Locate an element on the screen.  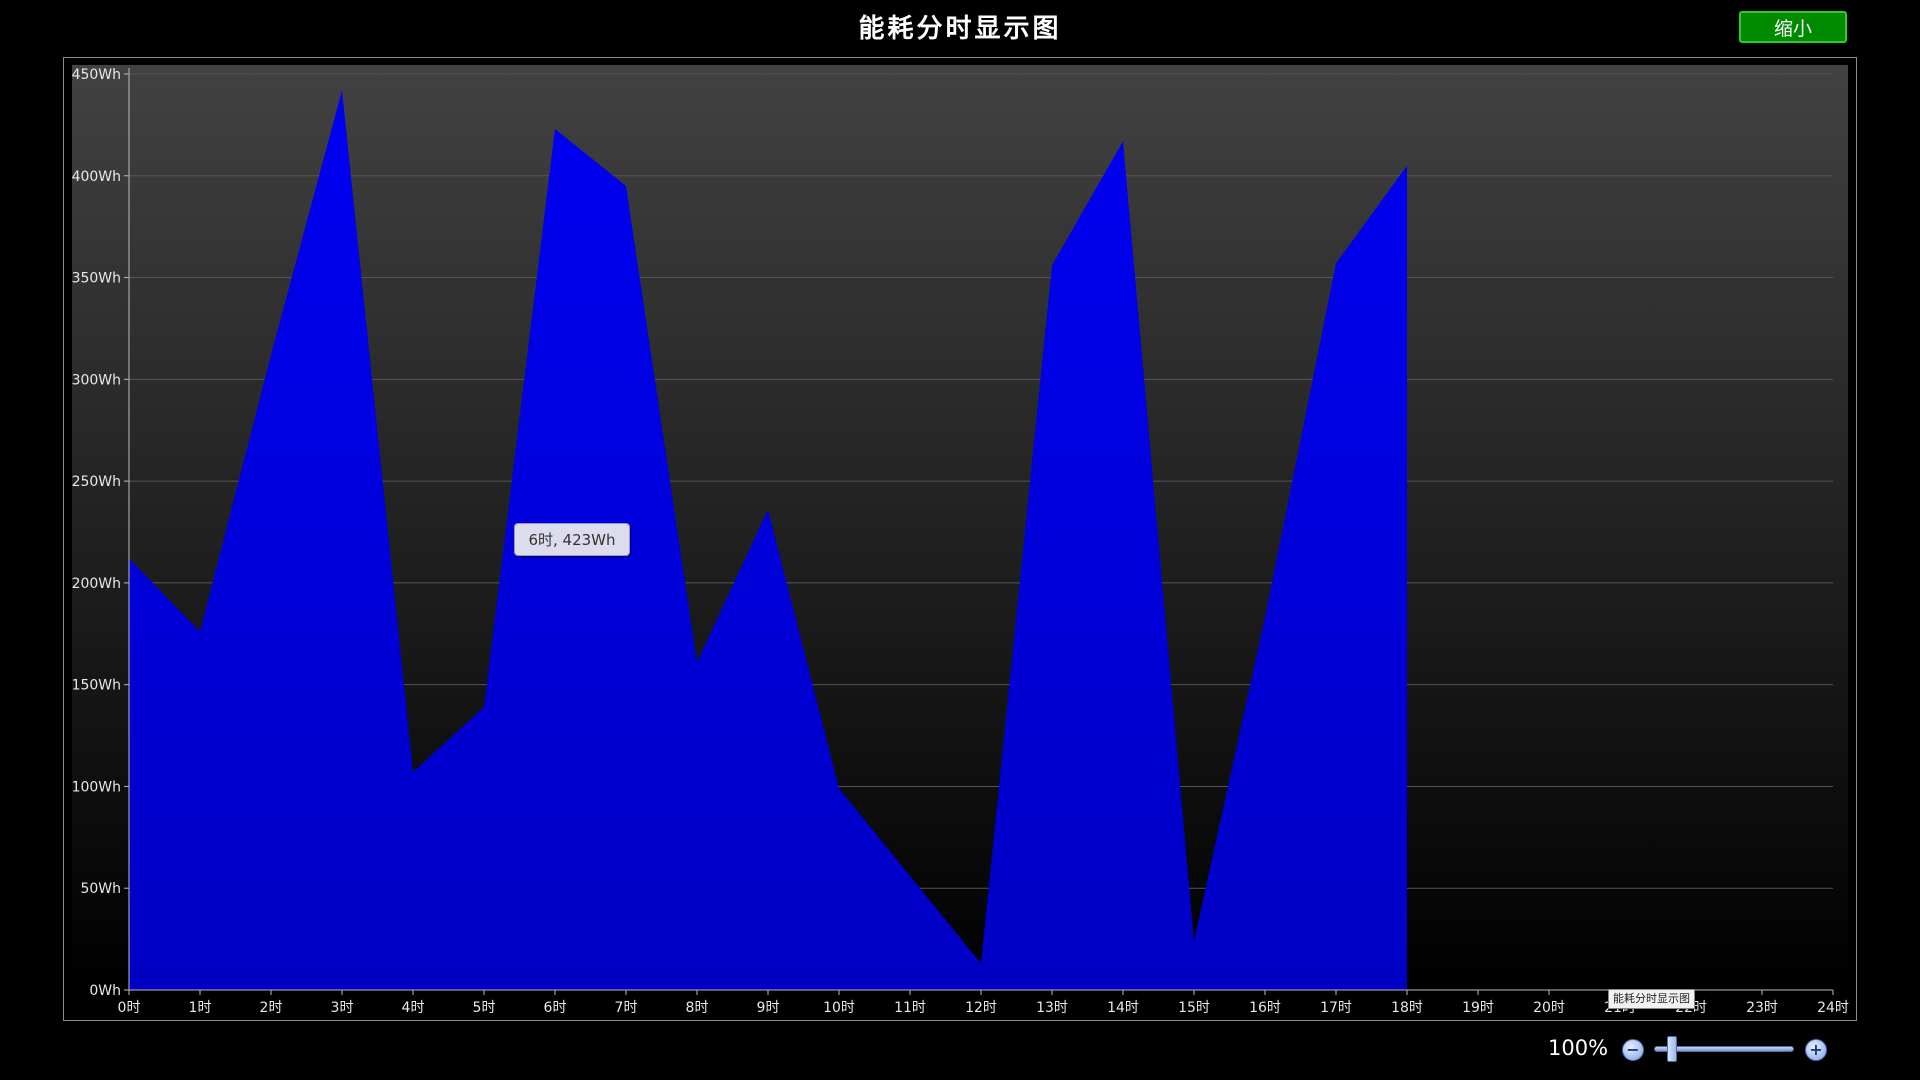
zoom-slider-thumb is located at coordinates (1672, 1049).